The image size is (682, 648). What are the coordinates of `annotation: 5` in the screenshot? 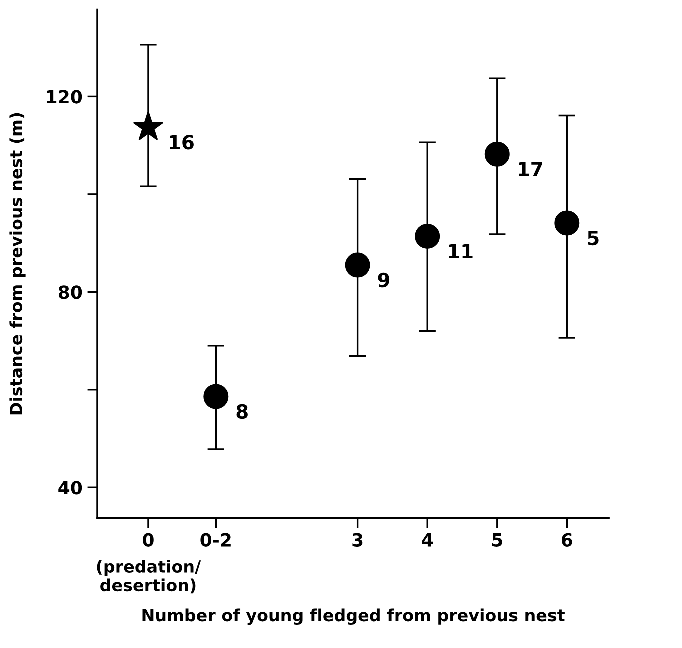 It's located at (593, 238).